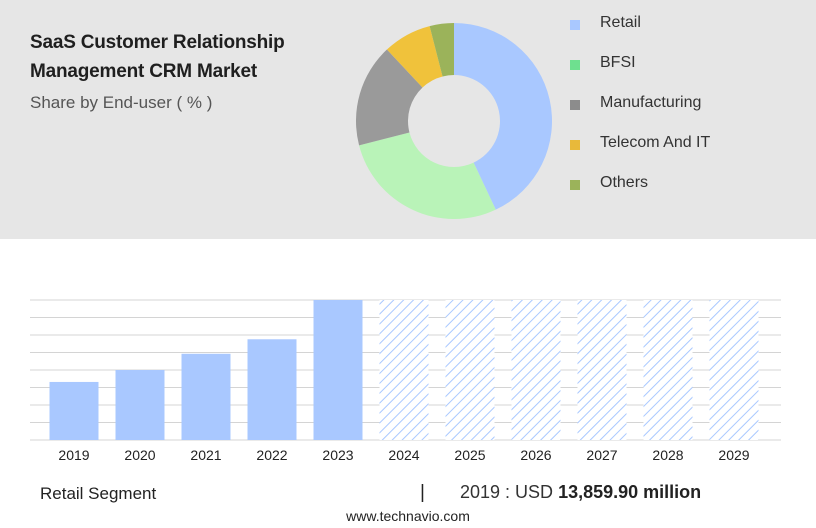 The width and height of the screenshot is (816, 528). What do you see at coordinates (337, 455) in the screenshot?
I see `x-tick-label-2023: 2023` at bounding box center [337, 455].